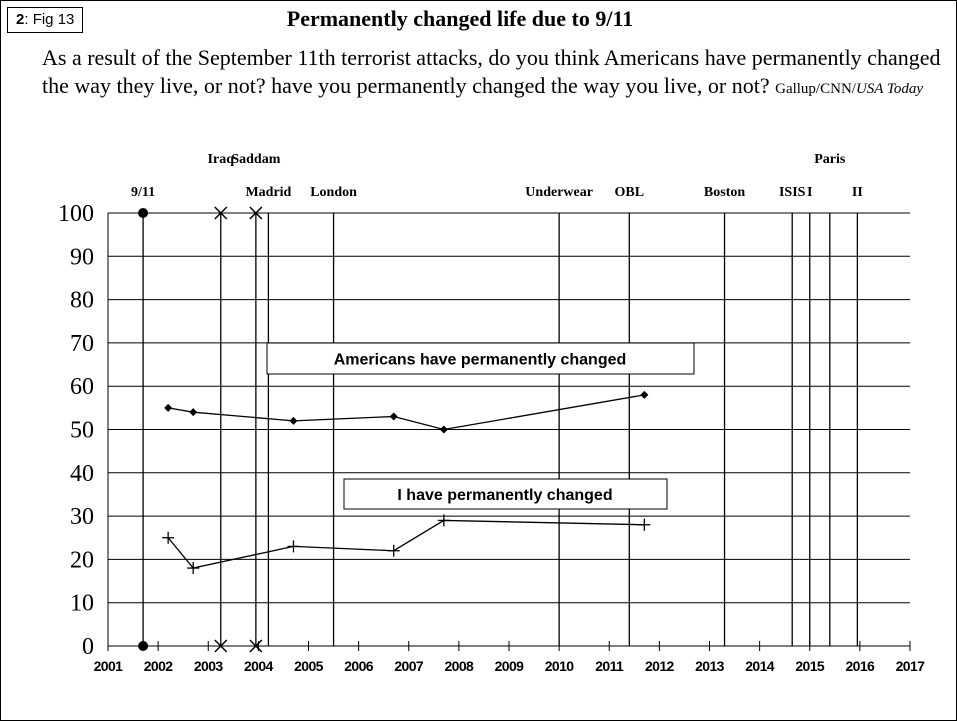  Describe the element at coordinates (710, 666) in the screenshot. I see `x-tick-label: 2013` at that location.